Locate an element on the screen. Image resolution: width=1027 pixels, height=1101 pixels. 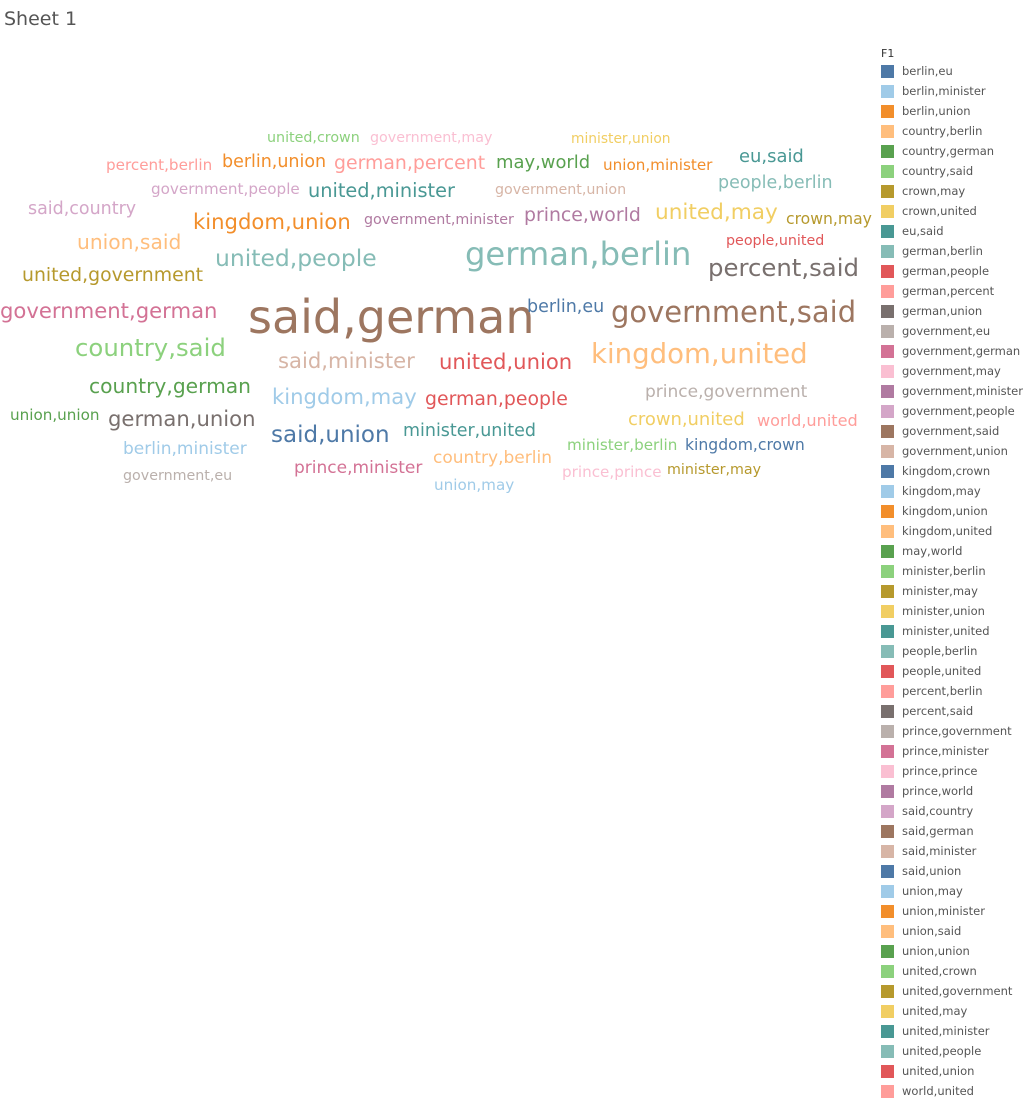
legend-label: united,people is located at coordinates (942, 1051).